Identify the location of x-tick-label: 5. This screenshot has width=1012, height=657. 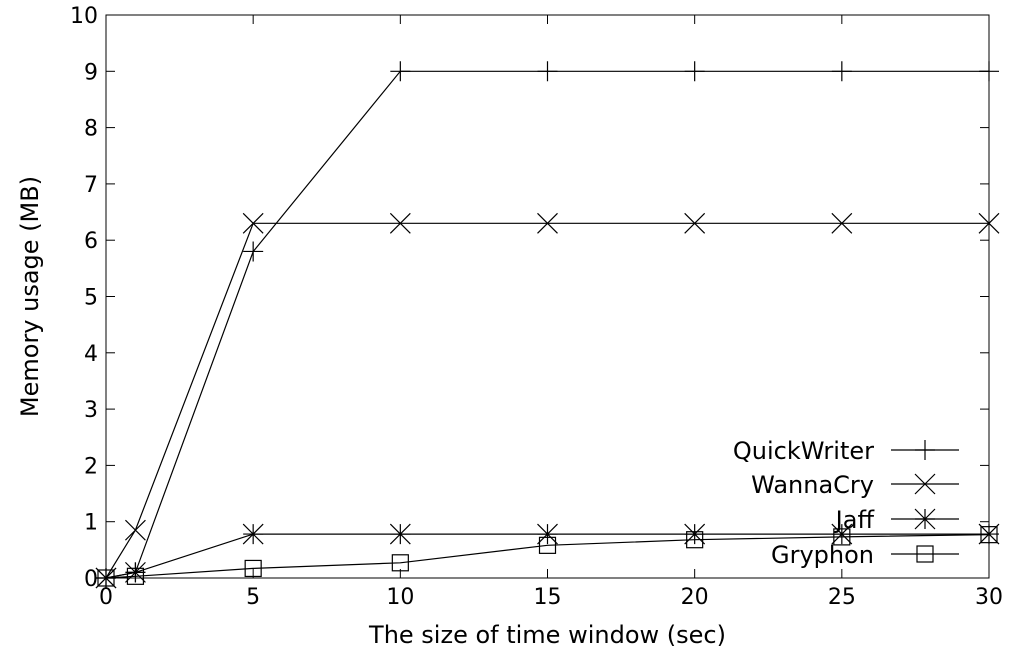
(253, 597).